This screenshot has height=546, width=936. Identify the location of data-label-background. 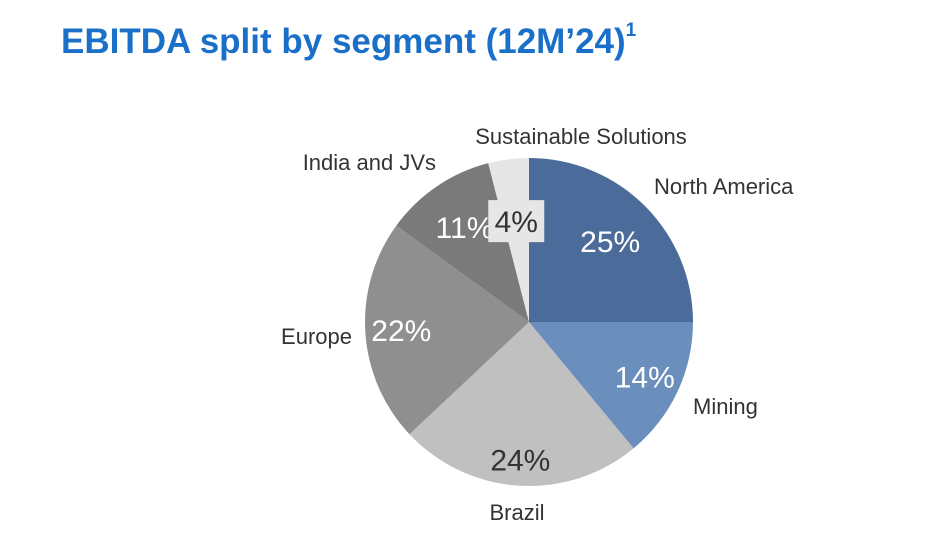
(516, 221).